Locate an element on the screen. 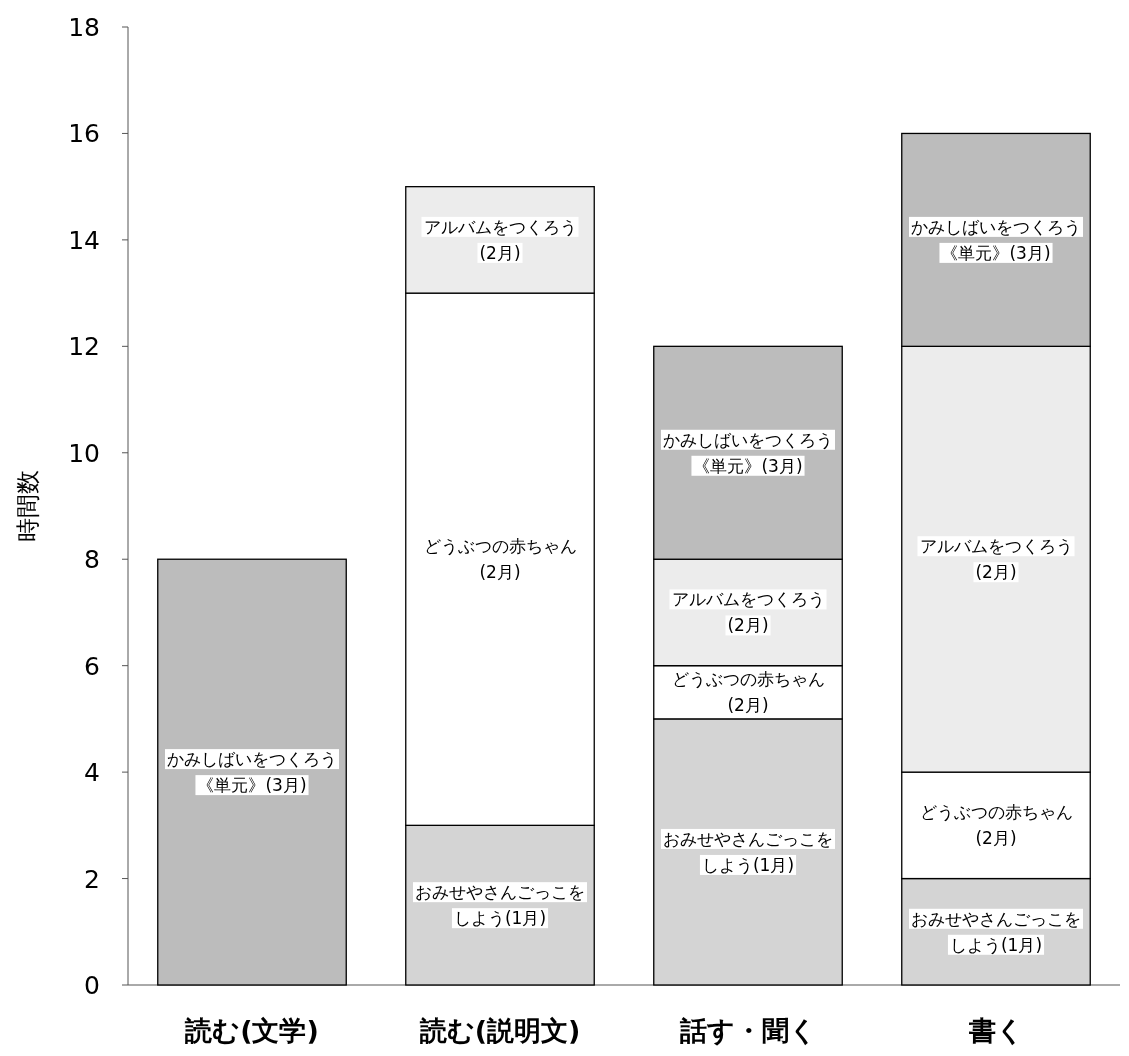 The width and height of the screenshot is (1129, 1056). y-tick-label: 8 is located at coordinates (92, 560).